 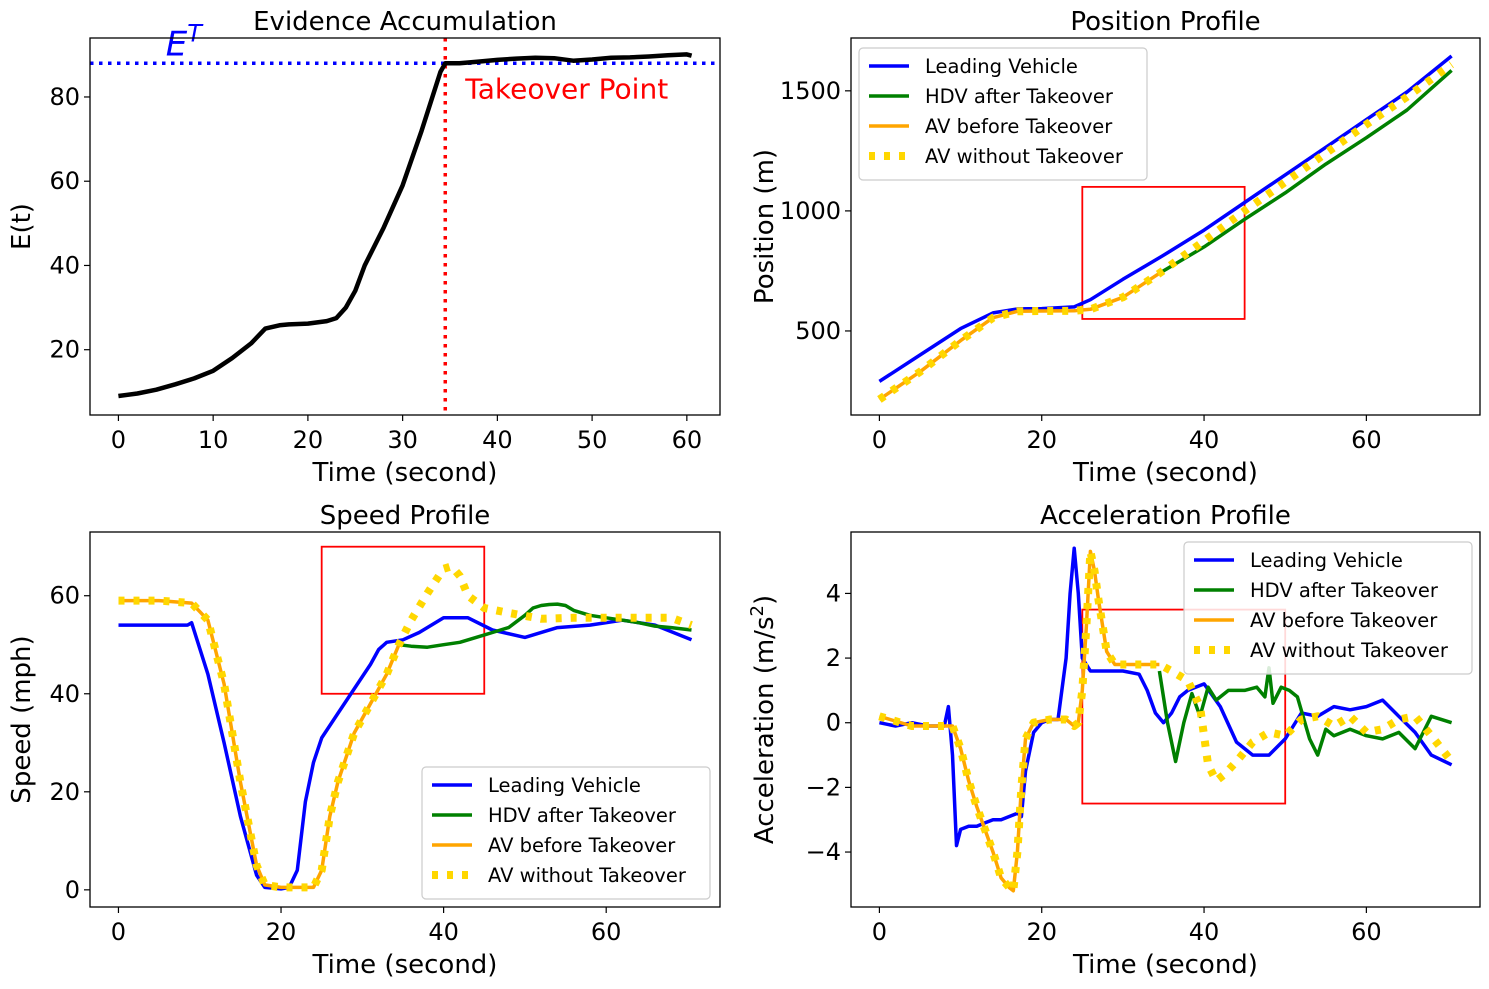 What do you see at coordinates (833, 593) in the screenshot?
I see `y-tick-label: 4` at bounding box center [833, 593].